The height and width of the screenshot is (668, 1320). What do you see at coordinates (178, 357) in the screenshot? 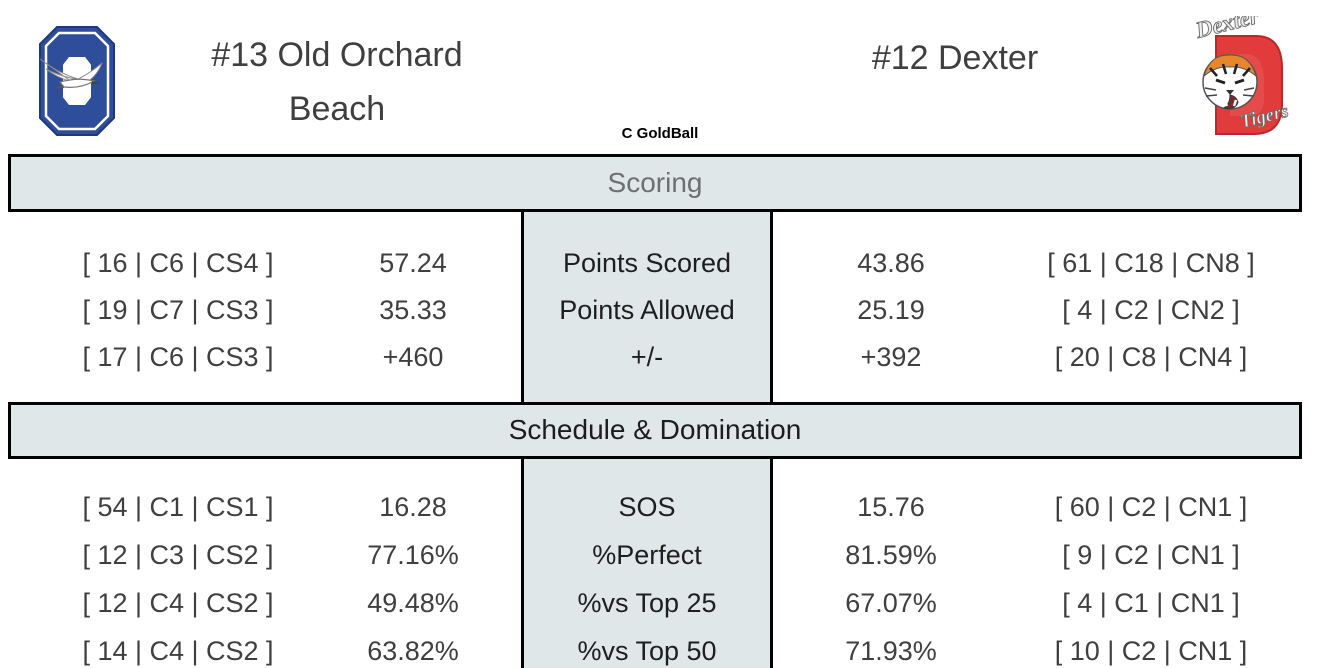
I see `rank-cell: [ 17 | C6 | CS3 ]` at bounding box center [178, 357].